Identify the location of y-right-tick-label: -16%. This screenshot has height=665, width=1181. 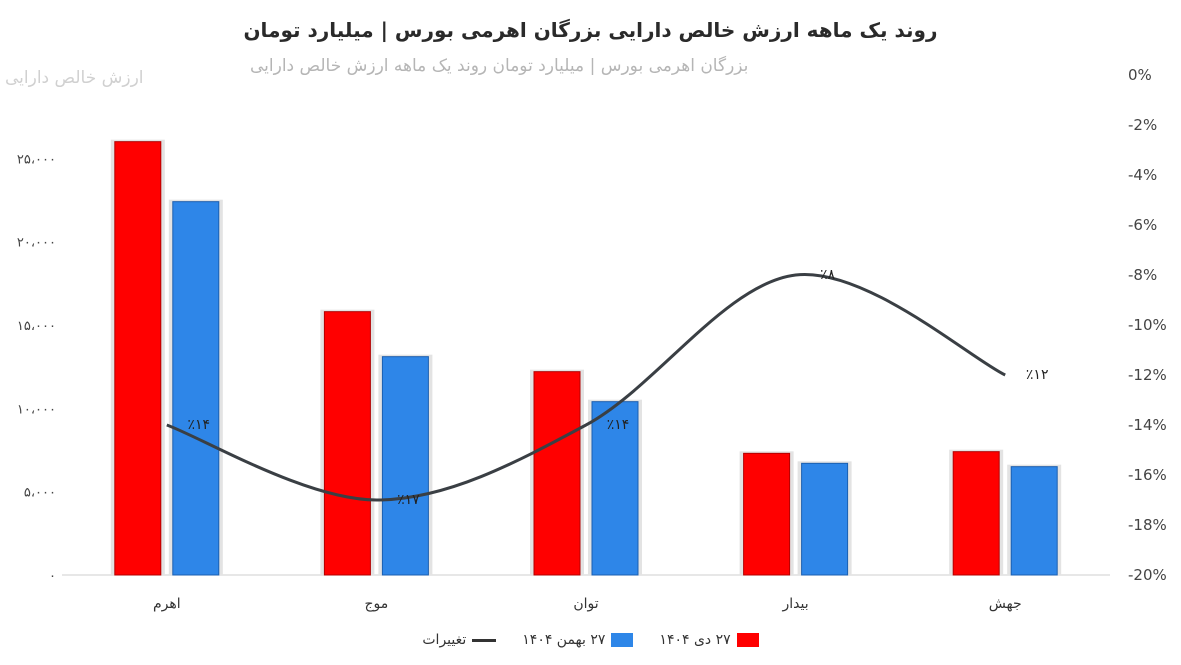
(1147, 475).